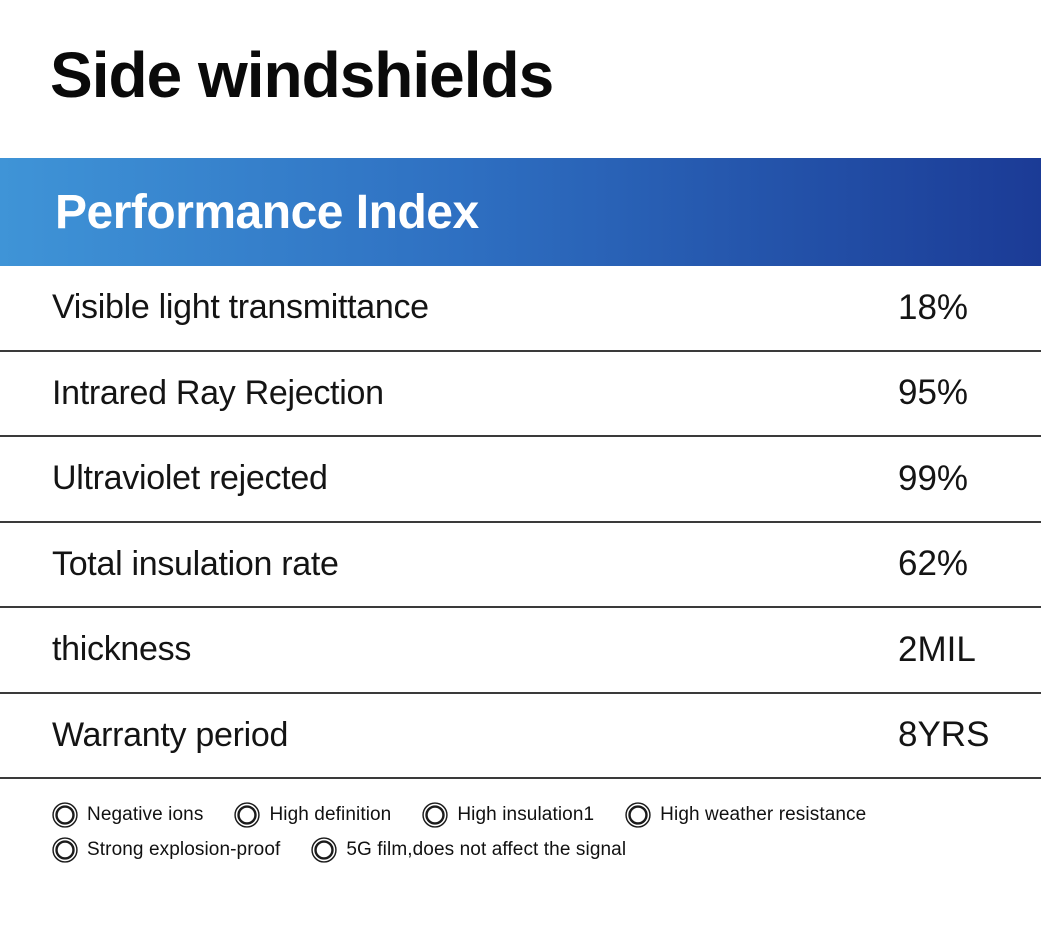 Image resolution: width=1041 pixels, height=926 pixels. Describe the element at coordinates (170, 734) in the screenshot. I see `spec-label: Warranty period` at that location.